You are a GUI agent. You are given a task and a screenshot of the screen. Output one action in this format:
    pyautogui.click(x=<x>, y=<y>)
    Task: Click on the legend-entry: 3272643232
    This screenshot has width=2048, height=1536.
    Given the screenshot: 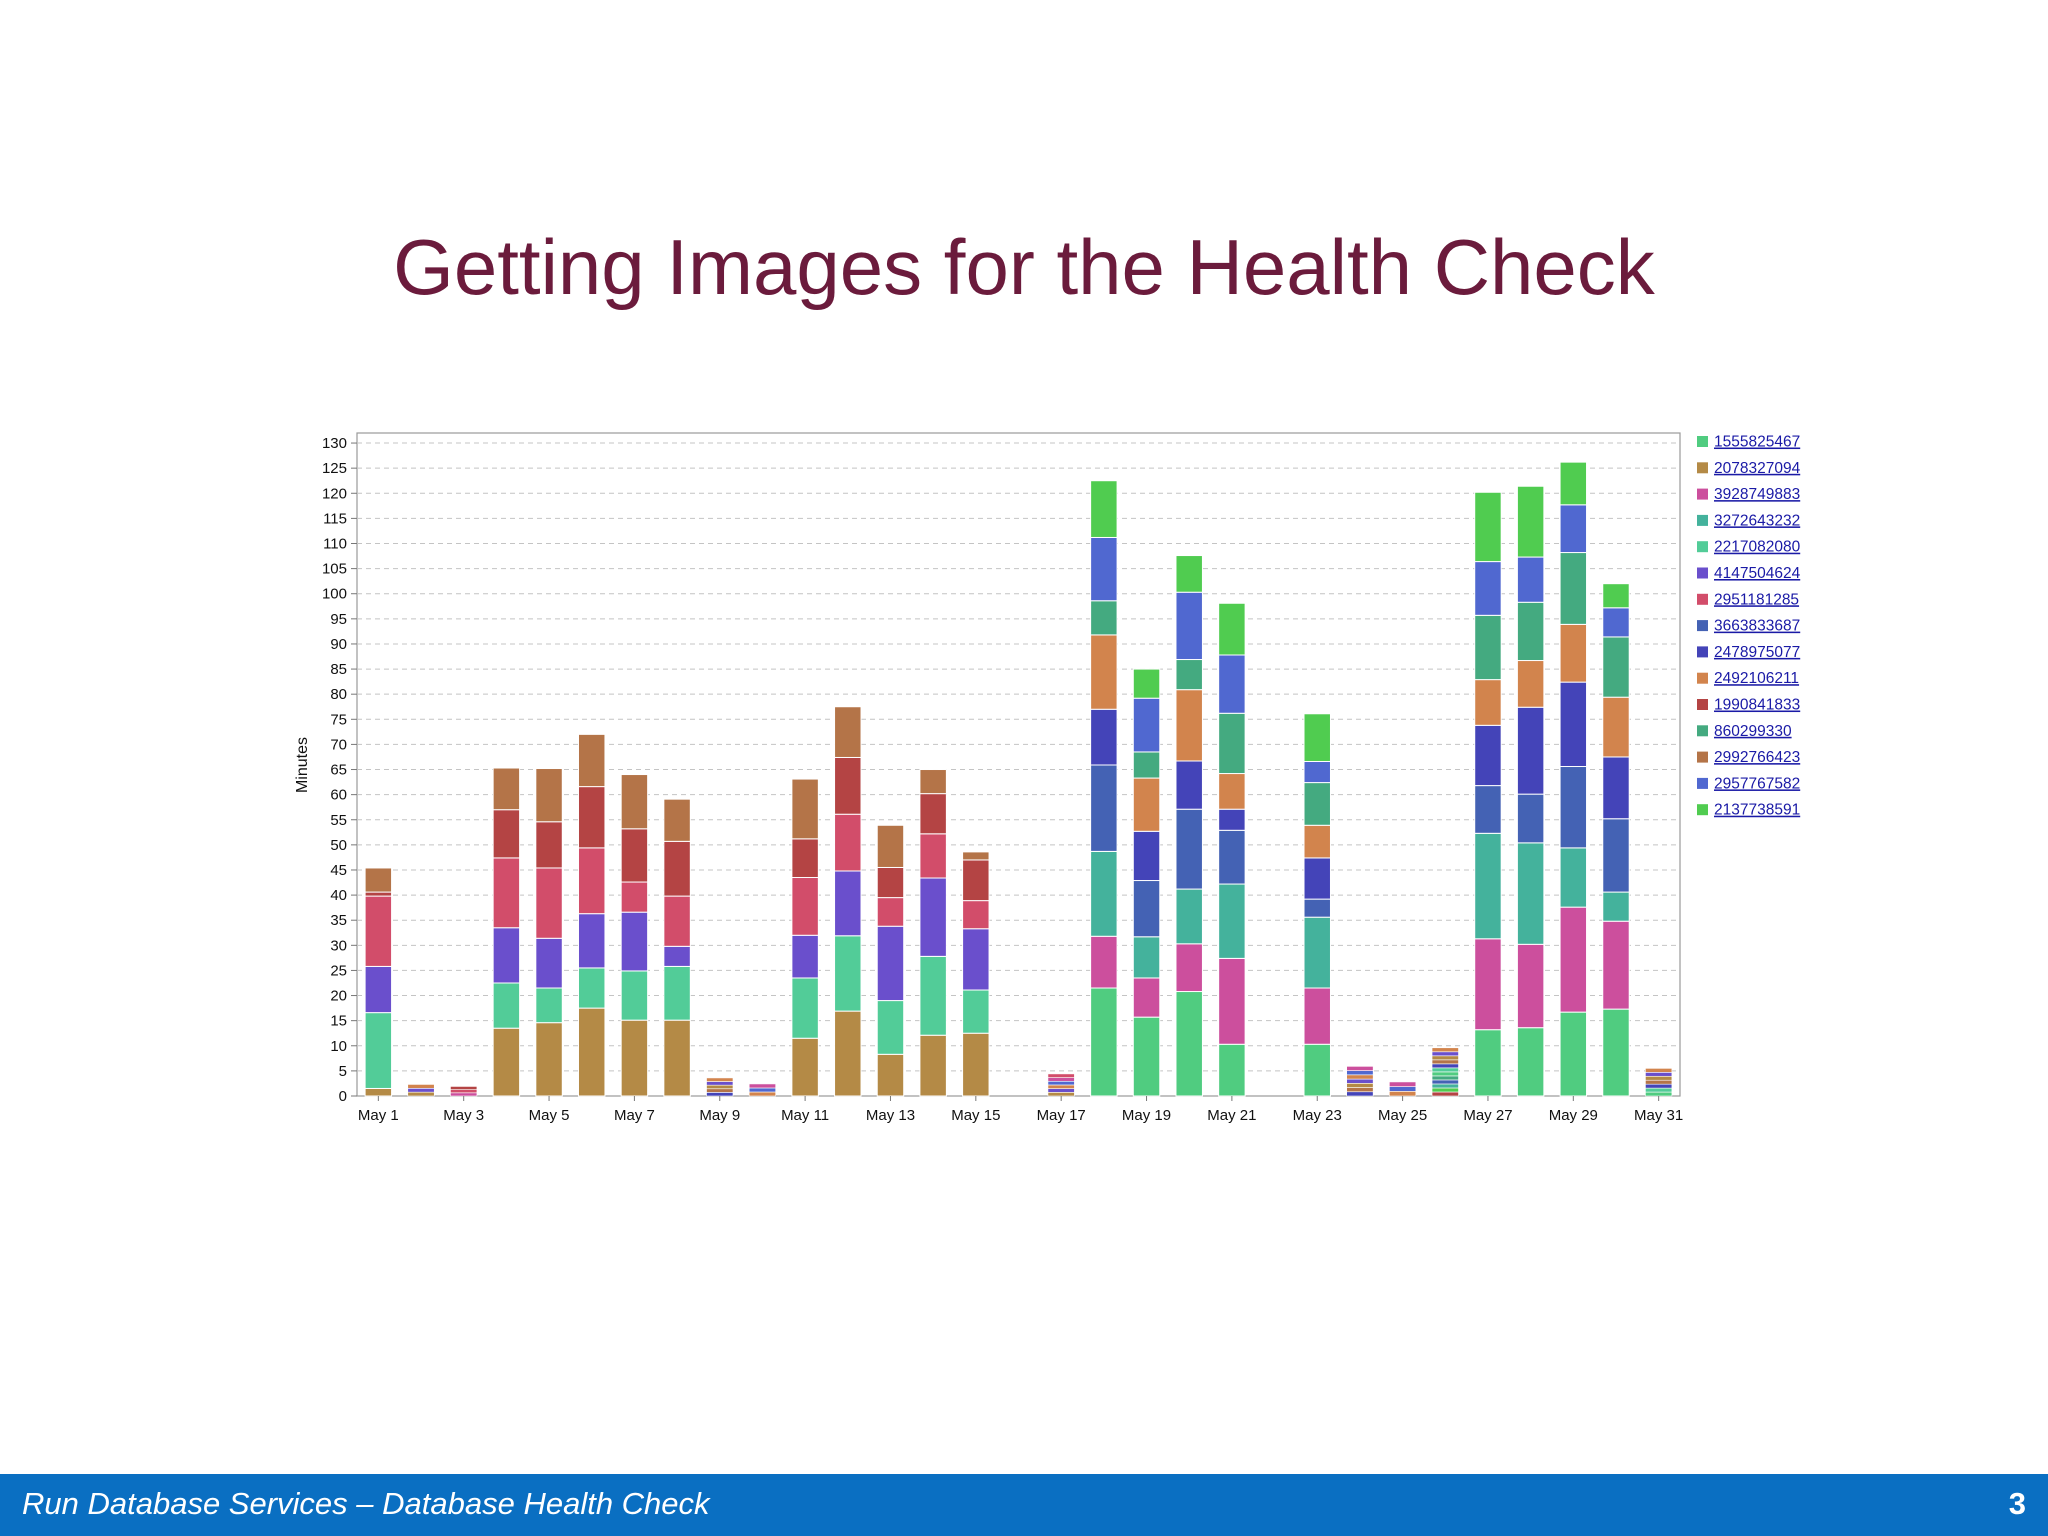 What is the action you would take?
    pyautogui.click(x=1757, y=520)
    